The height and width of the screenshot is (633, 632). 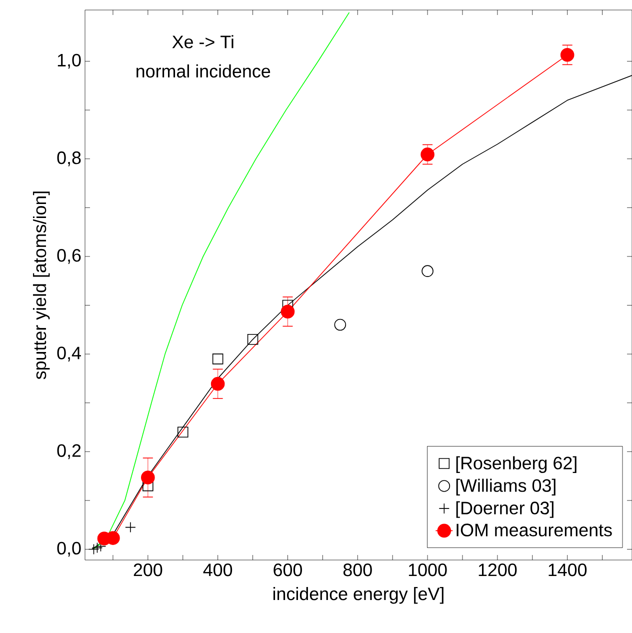 I want to click on x-axis-title: incidence energy [eV], so click(x=358, y=595).